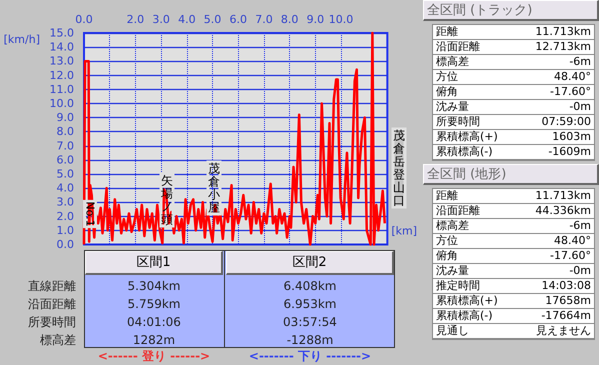 The width and height of the screenshot is (599, 365). What do you see at coordinates (566, 286) in the screenshot?
I see `text: 14:03:08` at bounding box center [566, 286].